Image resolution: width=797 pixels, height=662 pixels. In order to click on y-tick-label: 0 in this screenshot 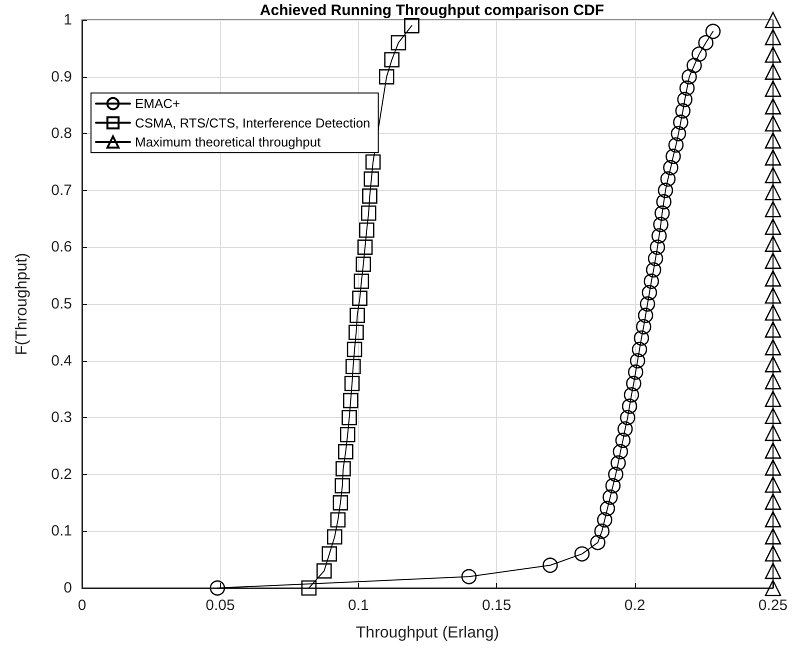, I will do `click(68, 588)`.